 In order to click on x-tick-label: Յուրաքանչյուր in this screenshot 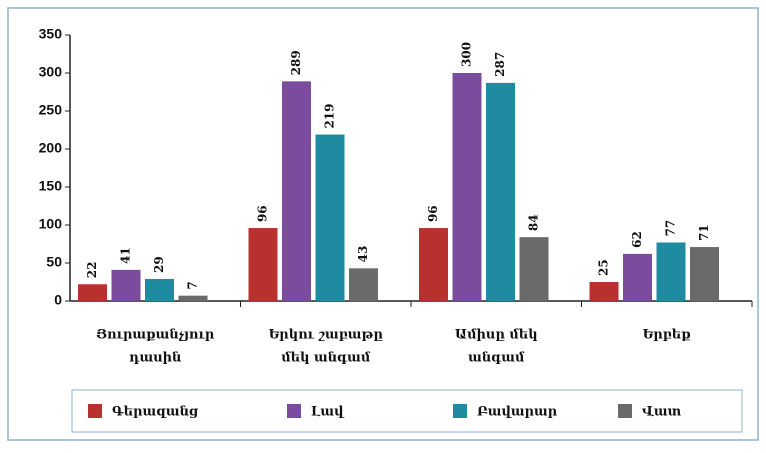, I will do `click(155, 335)`.